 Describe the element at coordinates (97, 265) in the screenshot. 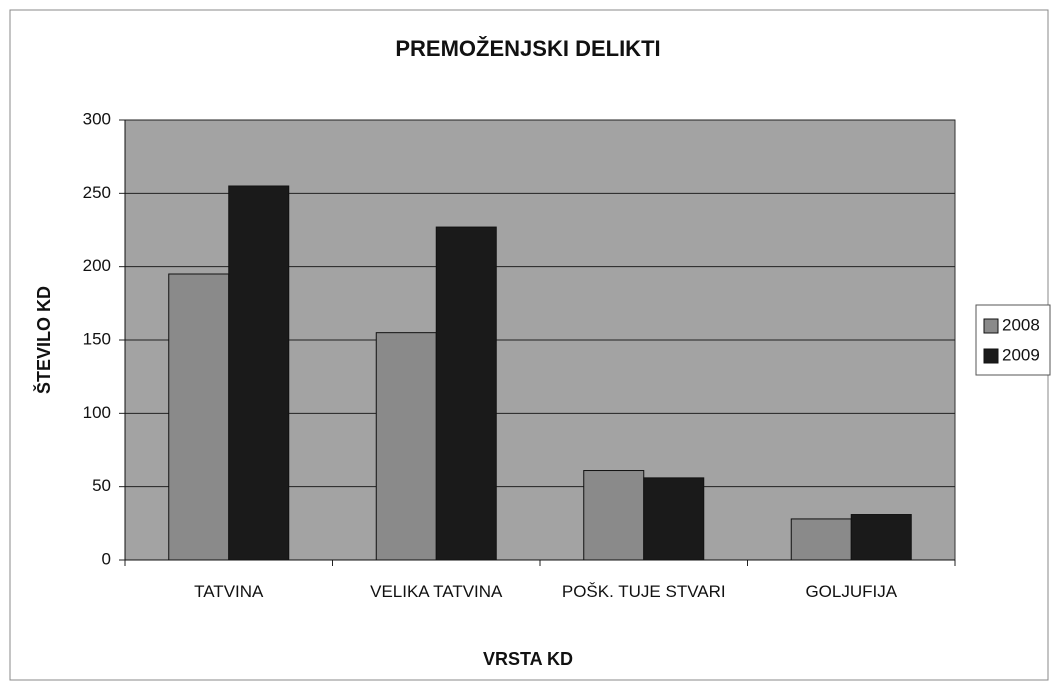

I see `y-tick-label: 200` at that location.